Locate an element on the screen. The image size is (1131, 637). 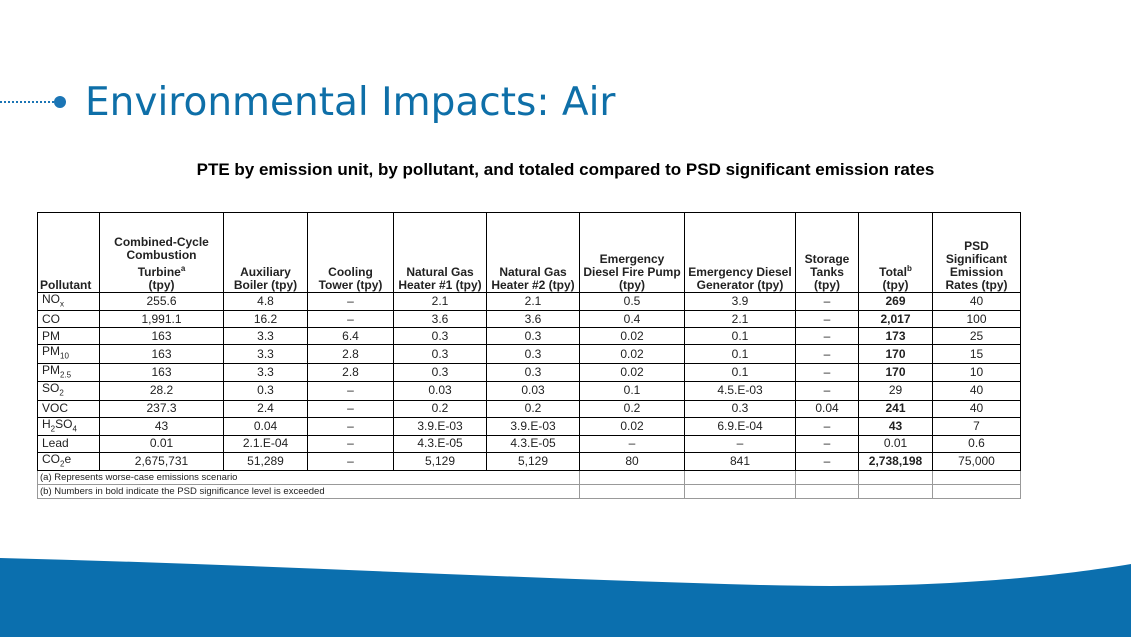
value-cell: 4.5.E-03 is located at coordinates (740, 391).